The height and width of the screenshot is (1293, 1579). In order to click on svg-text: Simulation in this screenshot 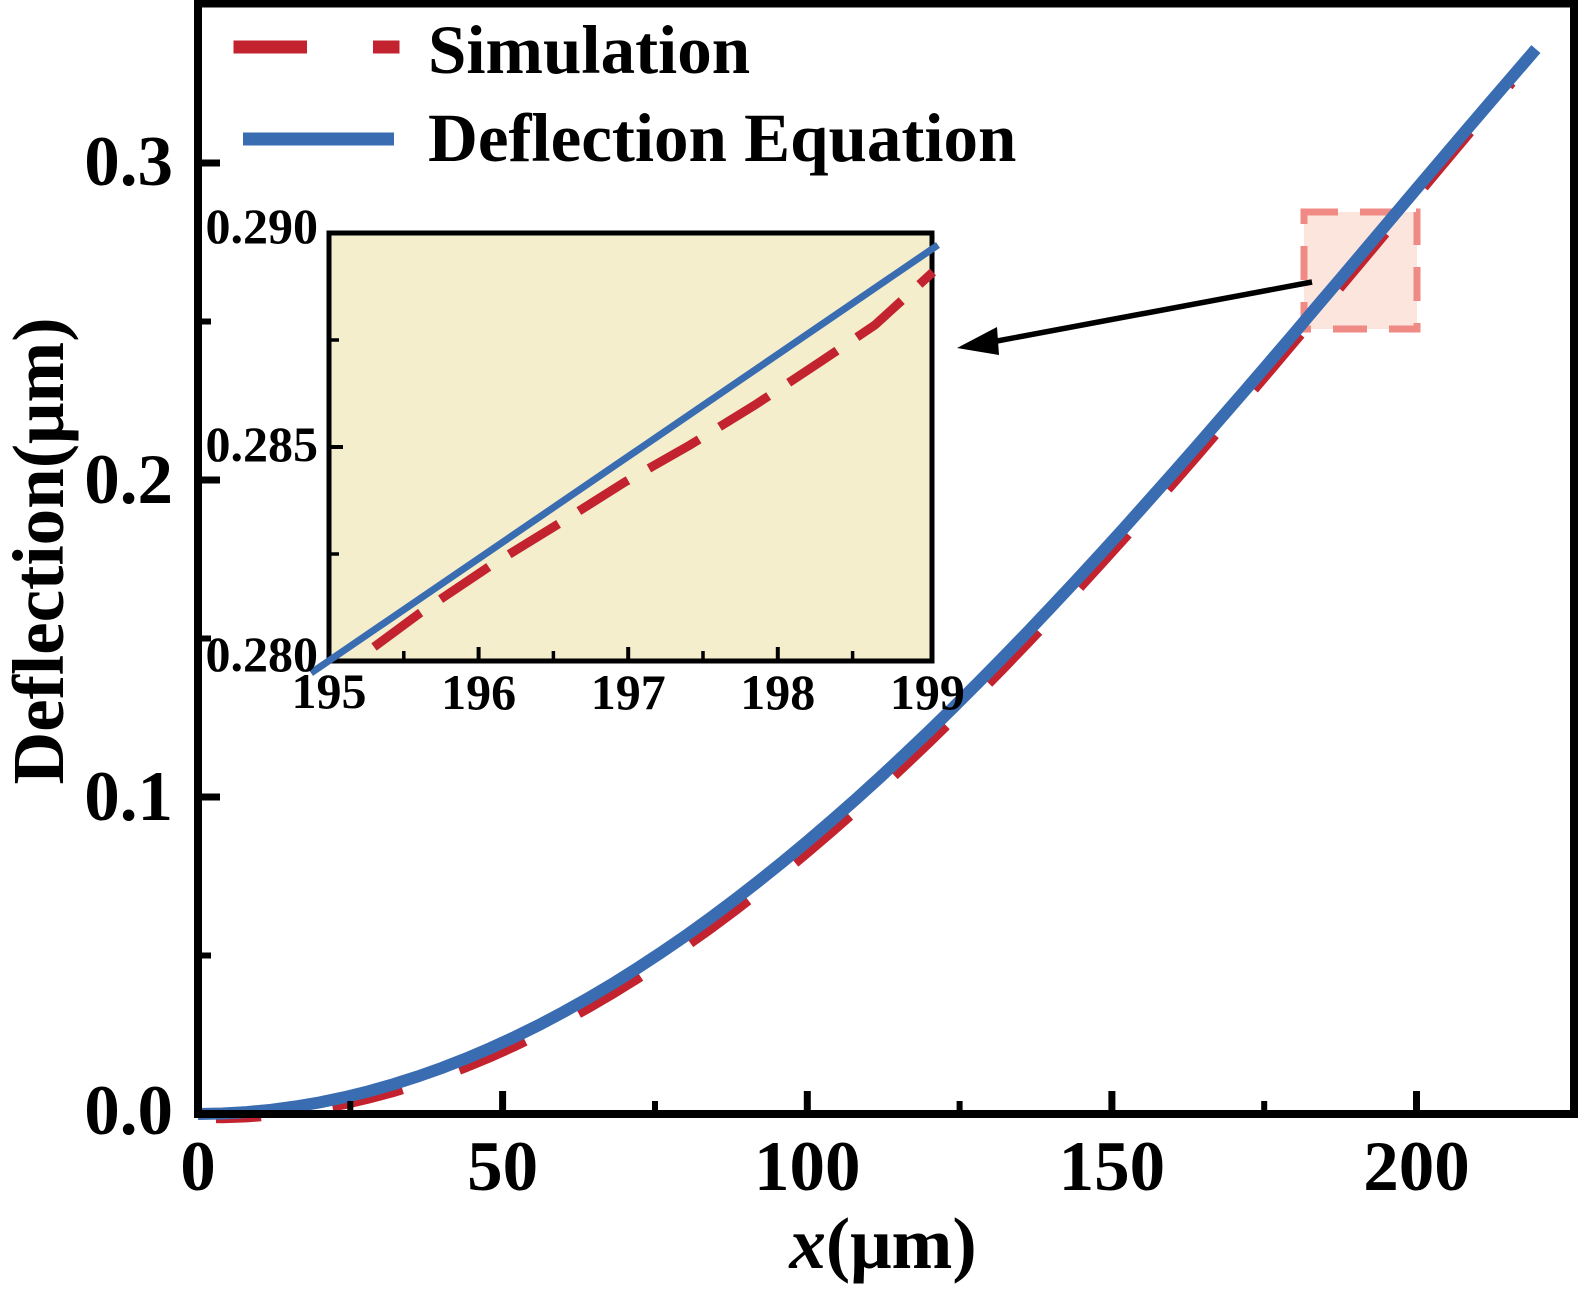, I will do `click(589, 50)`.